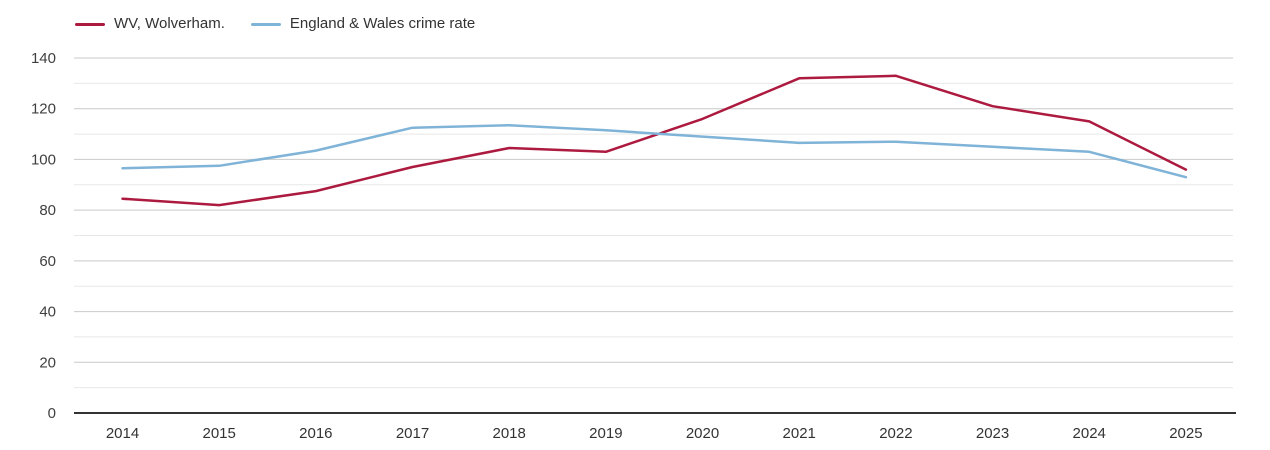 This screenshot has height=450, width=1270. Describe the element at coordinates (702, 433) in the screenshot. I see `x-axis-tick-label: 2020` at that location.